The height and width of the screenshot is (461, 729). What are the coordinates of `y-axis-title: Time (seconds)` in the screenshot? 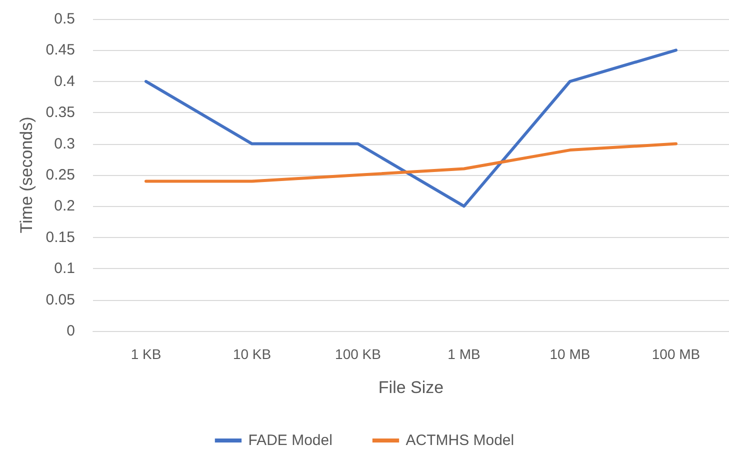 It's located at (26, 175).